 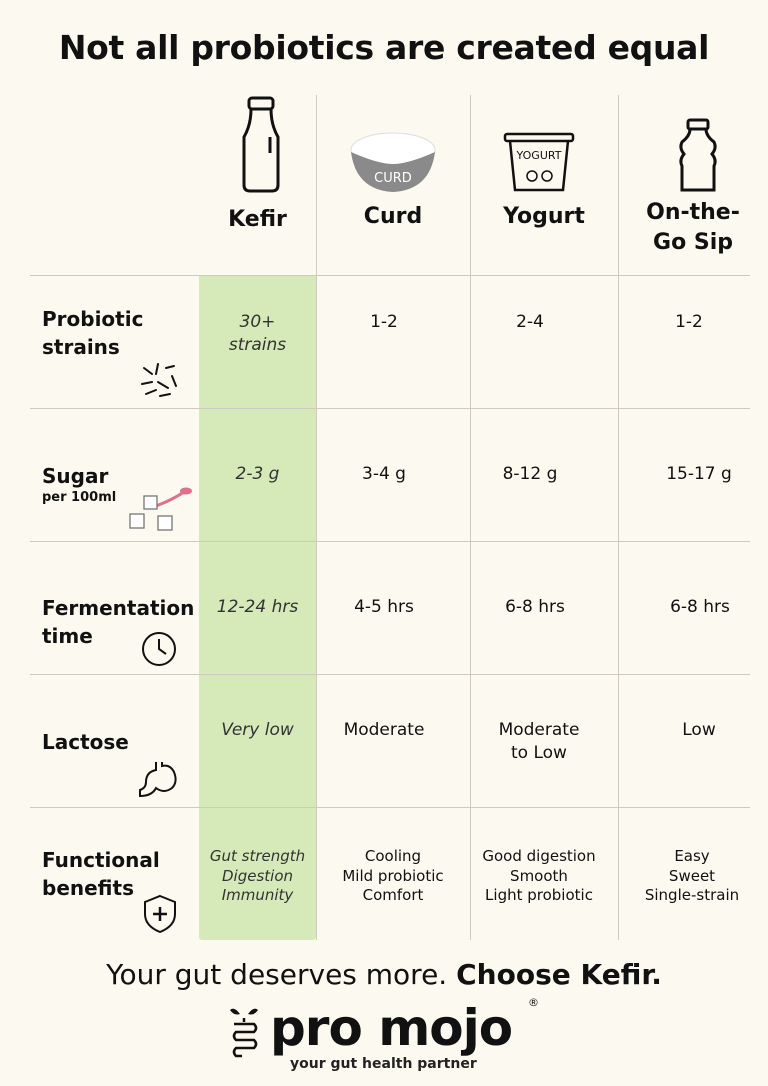 I want to click on brand-logo: pro mojo, so click(x=391, y=1028).